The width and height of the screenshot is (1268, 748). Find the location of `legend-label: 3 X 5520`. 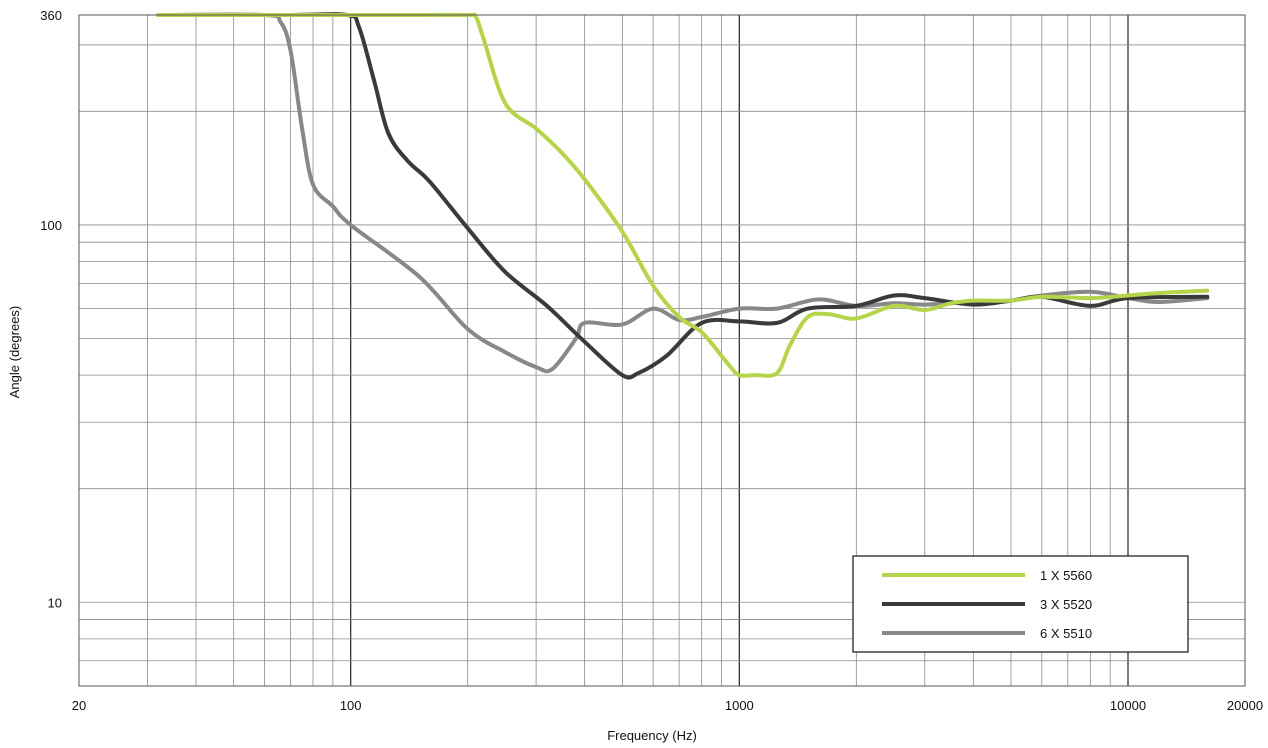

legend-label: 3 X 5520 is located at coordinates (1066, 604).